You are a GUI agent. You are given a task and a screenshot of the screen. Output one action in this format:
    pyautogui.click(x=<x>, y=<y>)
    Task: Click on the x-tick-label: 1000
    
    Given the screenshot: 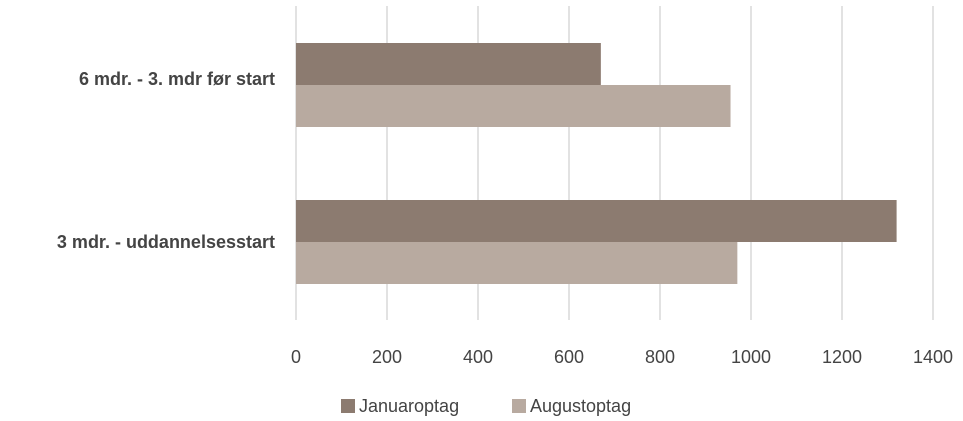 What is the action you would take?
    pyautogui.click(x=751, y=357)
    